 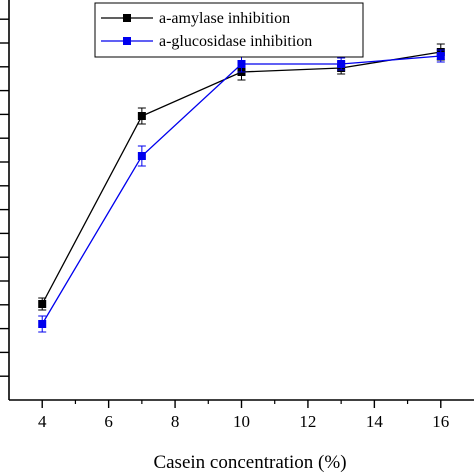 I want to click on x-tick-label-14: 14, so click(x=375, y=421).